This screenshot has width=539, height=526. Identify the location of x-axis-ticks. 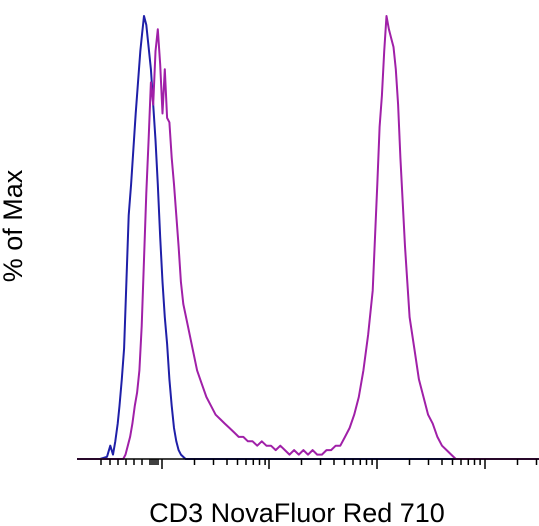
(319, 464).